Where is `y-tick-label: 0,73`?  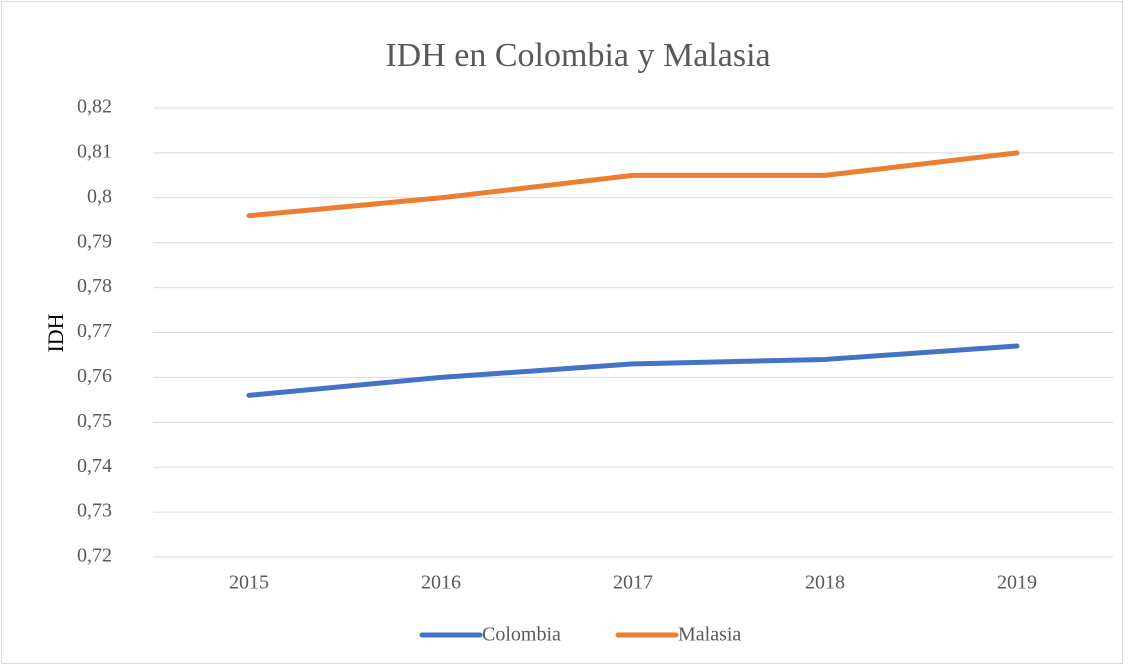
y-tick-label: 0,73 is located at coordinates (94, 511).